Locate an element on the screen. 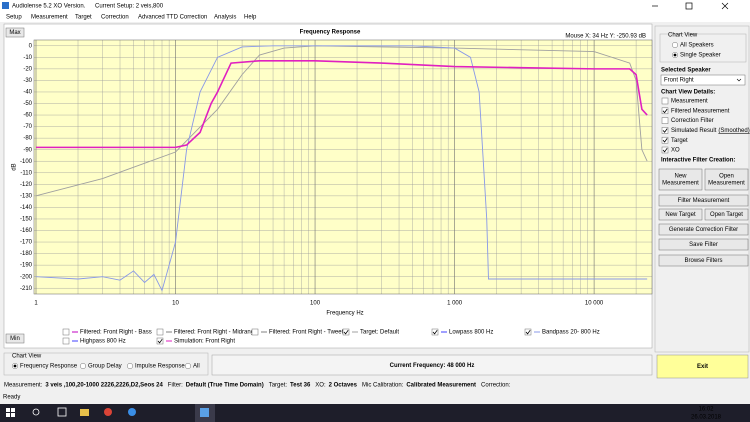 This screenshot has height=422, width=750. menu-item: Analysis is located at coordinates (225, 18).